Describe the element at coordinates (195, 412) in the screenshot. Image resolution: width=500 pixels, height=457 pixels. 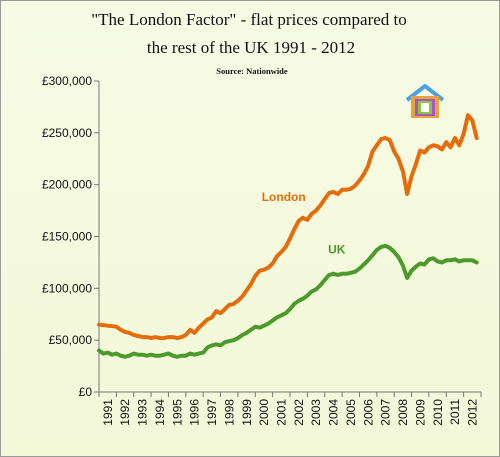
I see `x-tick-label: 1996` at that location.